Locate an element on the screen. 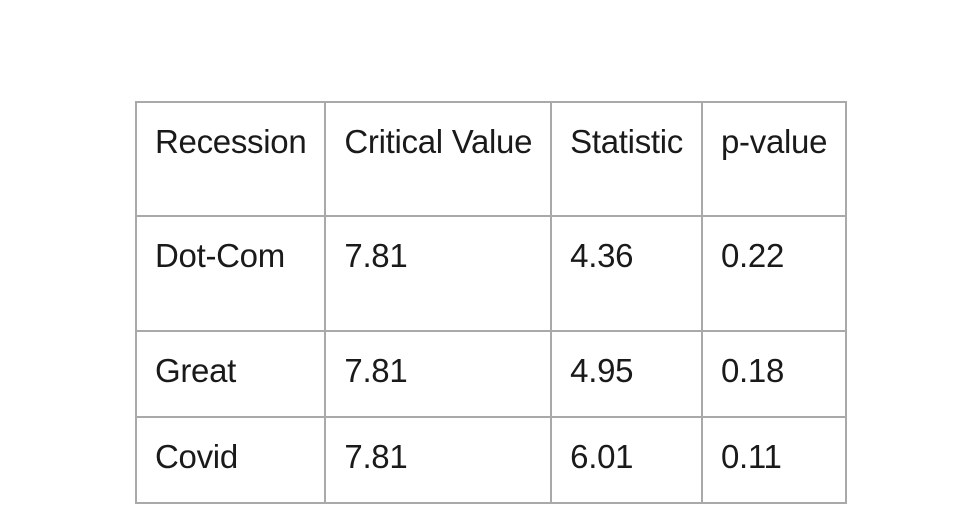  cell-recession: Great is located at coordinates (230, 374).